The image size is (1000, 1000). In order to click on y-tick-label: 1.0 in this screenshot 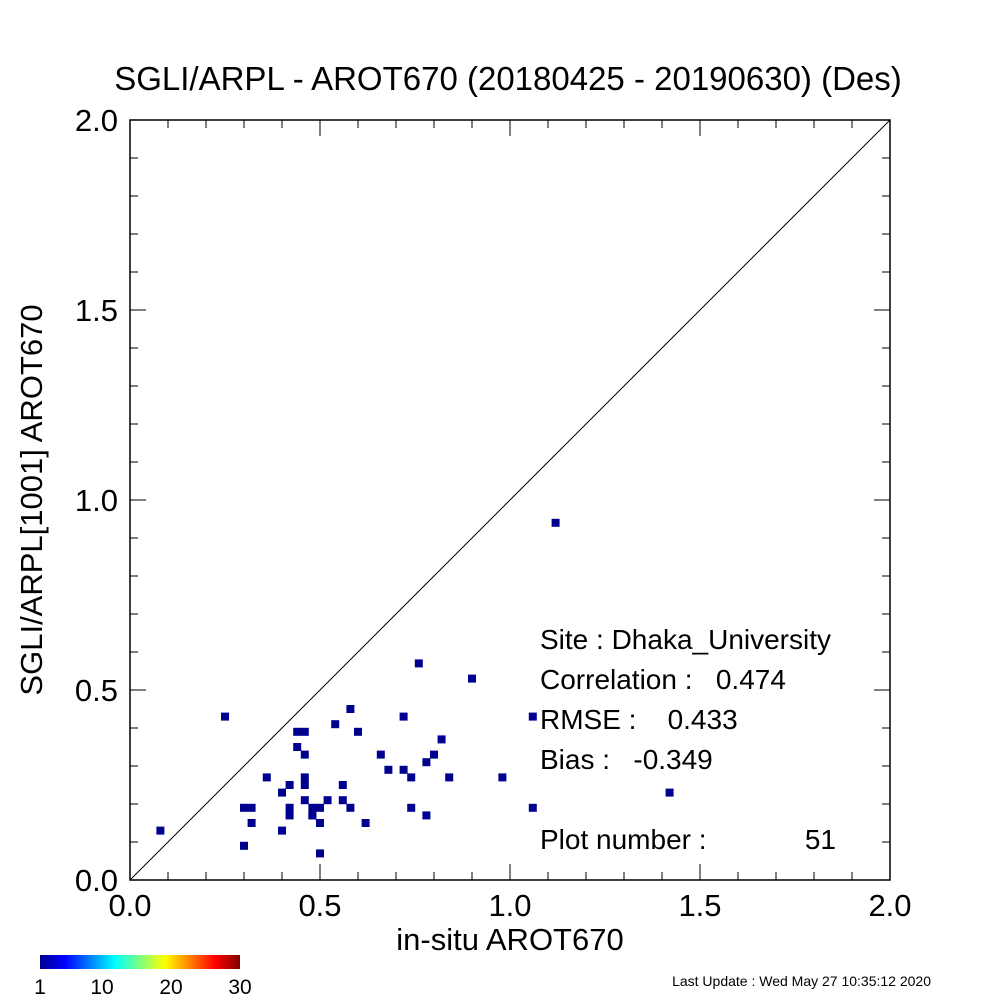, I will do `click(96, 500)`.